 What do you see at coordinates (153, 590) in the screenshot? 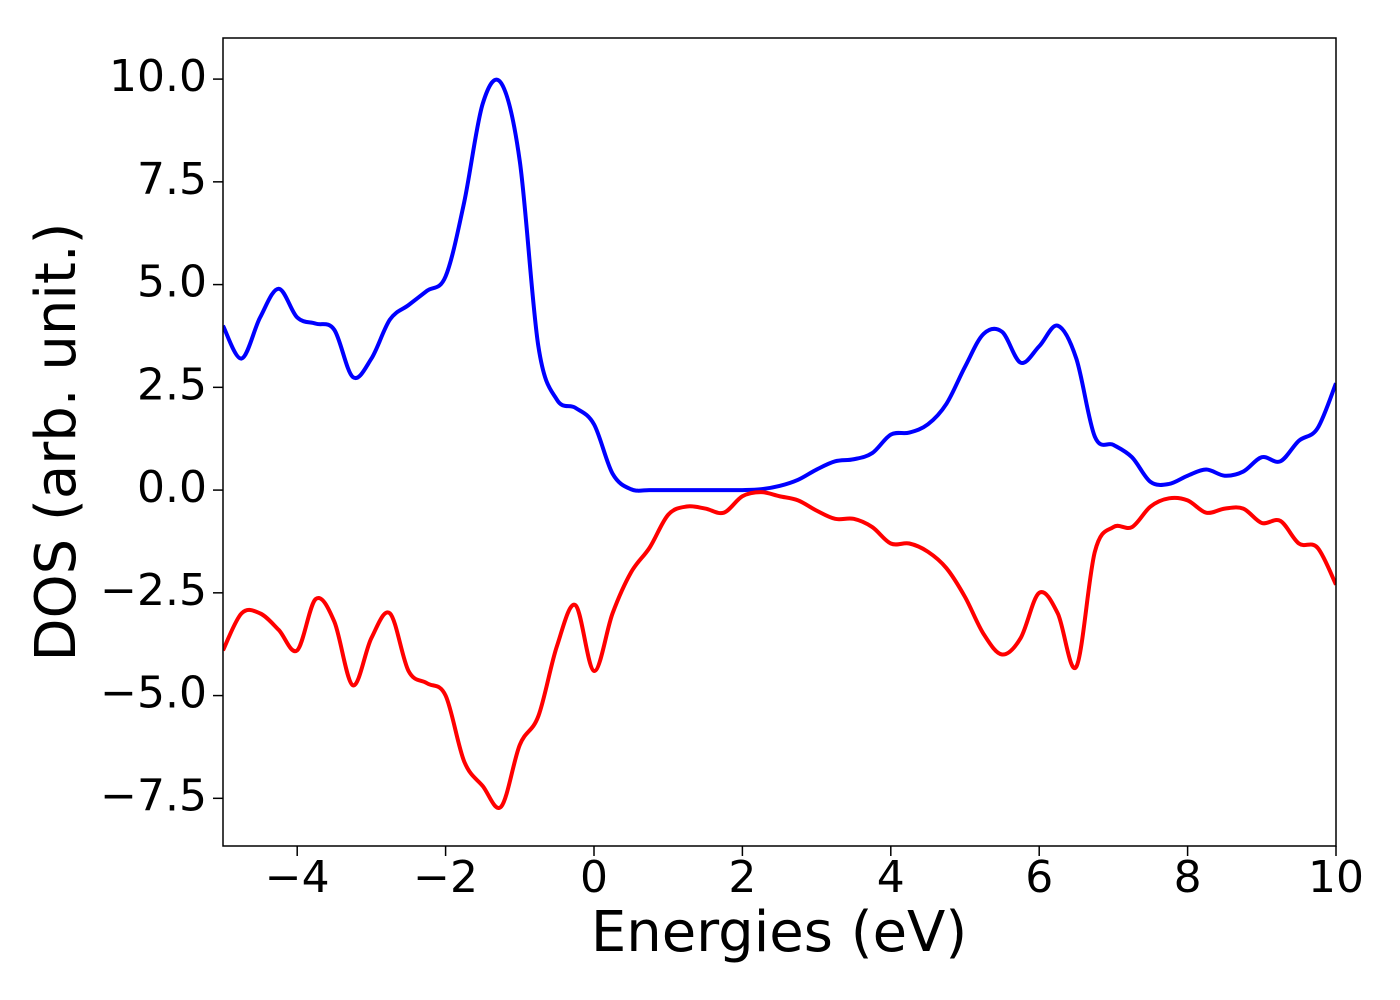
I see `y-tick-label: −2.5` at bounding box center [153, 590].